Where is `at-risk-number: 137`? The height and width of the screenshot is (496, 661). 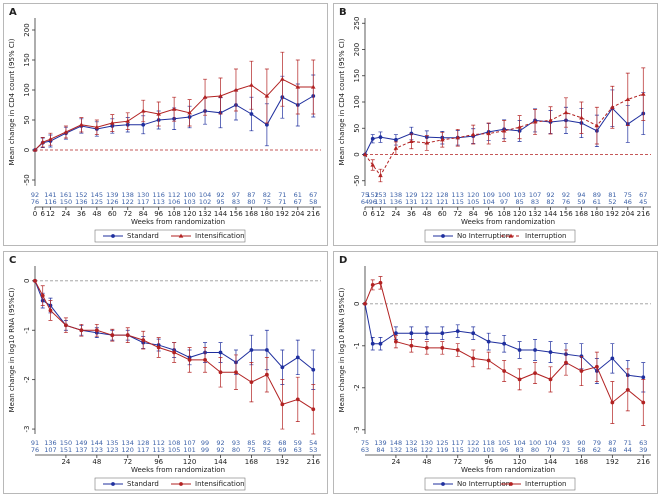 at-risk-number: 137 is located at coordinates (81, 450).